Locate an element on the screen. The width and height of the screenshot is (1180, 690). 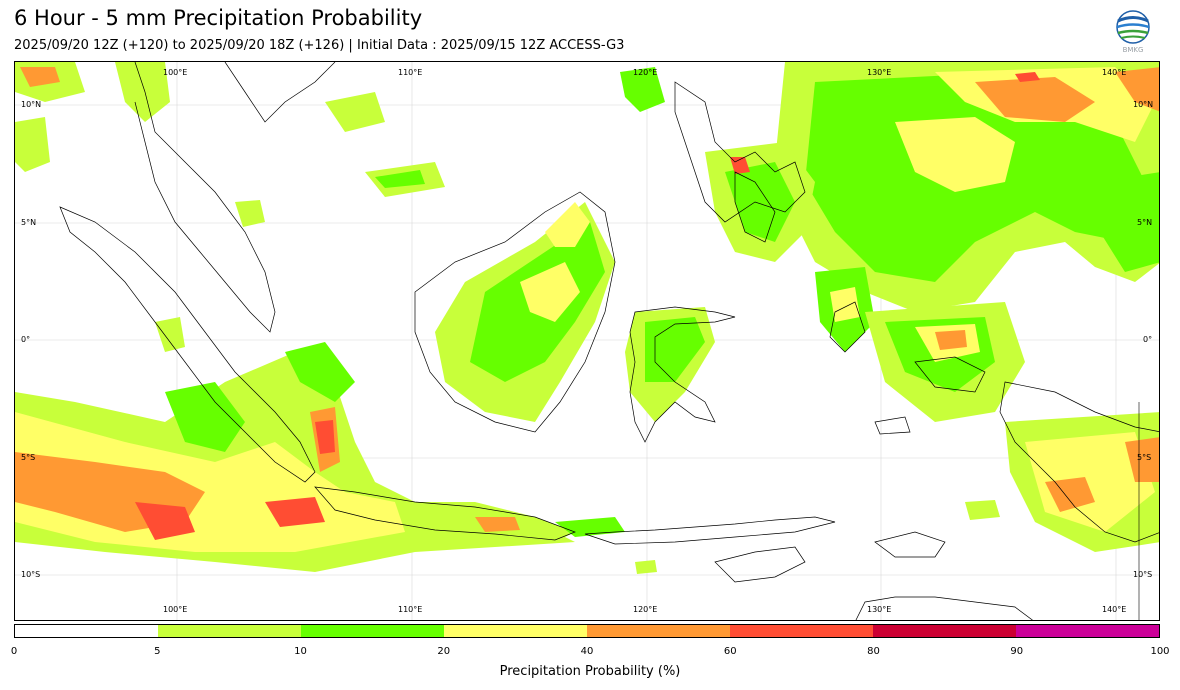
lat-label-right: 0° is located at coordinates (1148, 339).